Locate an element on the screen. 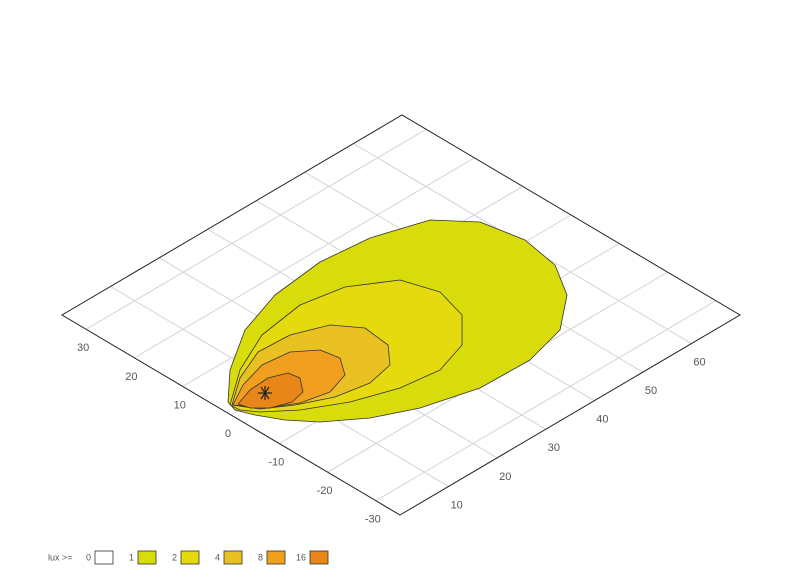 The image size is (800, 586). x-tick-label: 40 is located at coordinates (602, 420).